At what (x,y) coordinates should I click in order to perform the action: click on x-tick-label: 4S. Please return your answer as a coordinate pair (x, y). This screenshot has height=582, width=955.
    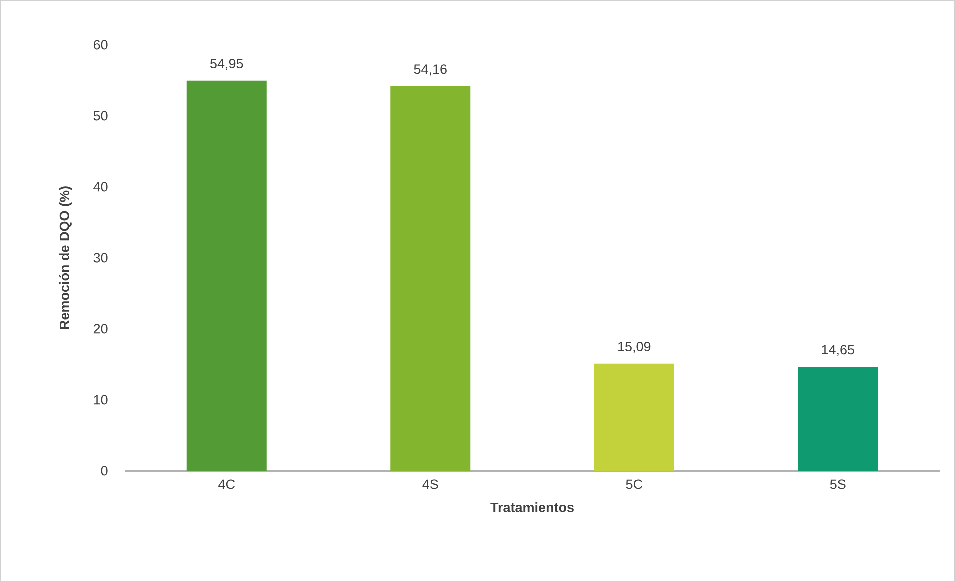
    Looking at the image, I should click on (430, 485).